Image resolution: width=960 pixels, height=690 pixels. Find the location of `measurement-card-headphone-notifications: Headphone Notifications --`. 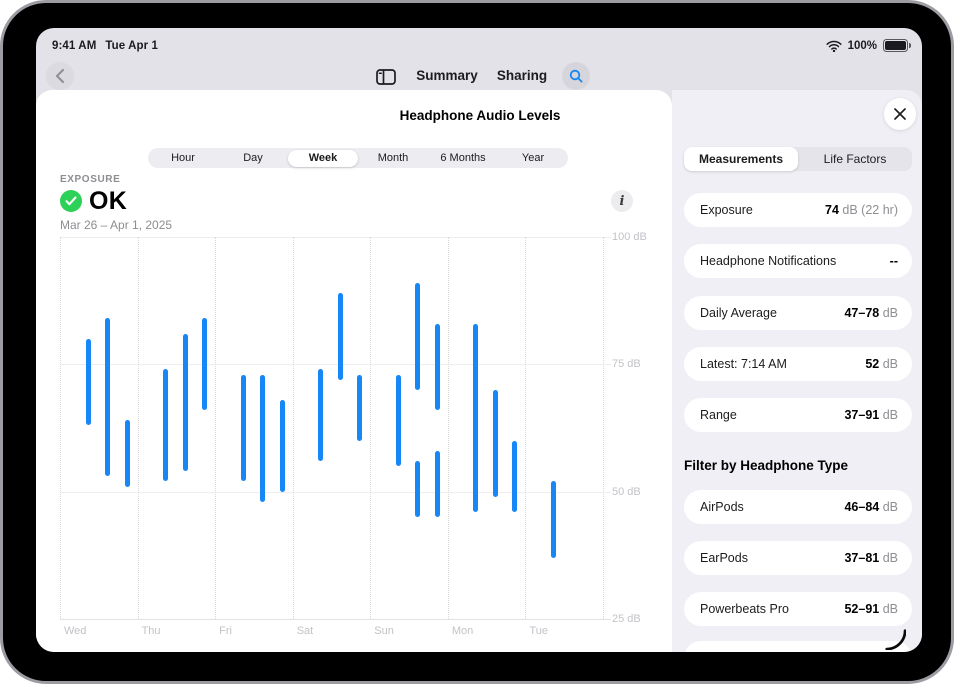

measurement-card-headphone-notifications: Headphone Notifications -- is located at coordinates (798, 261).